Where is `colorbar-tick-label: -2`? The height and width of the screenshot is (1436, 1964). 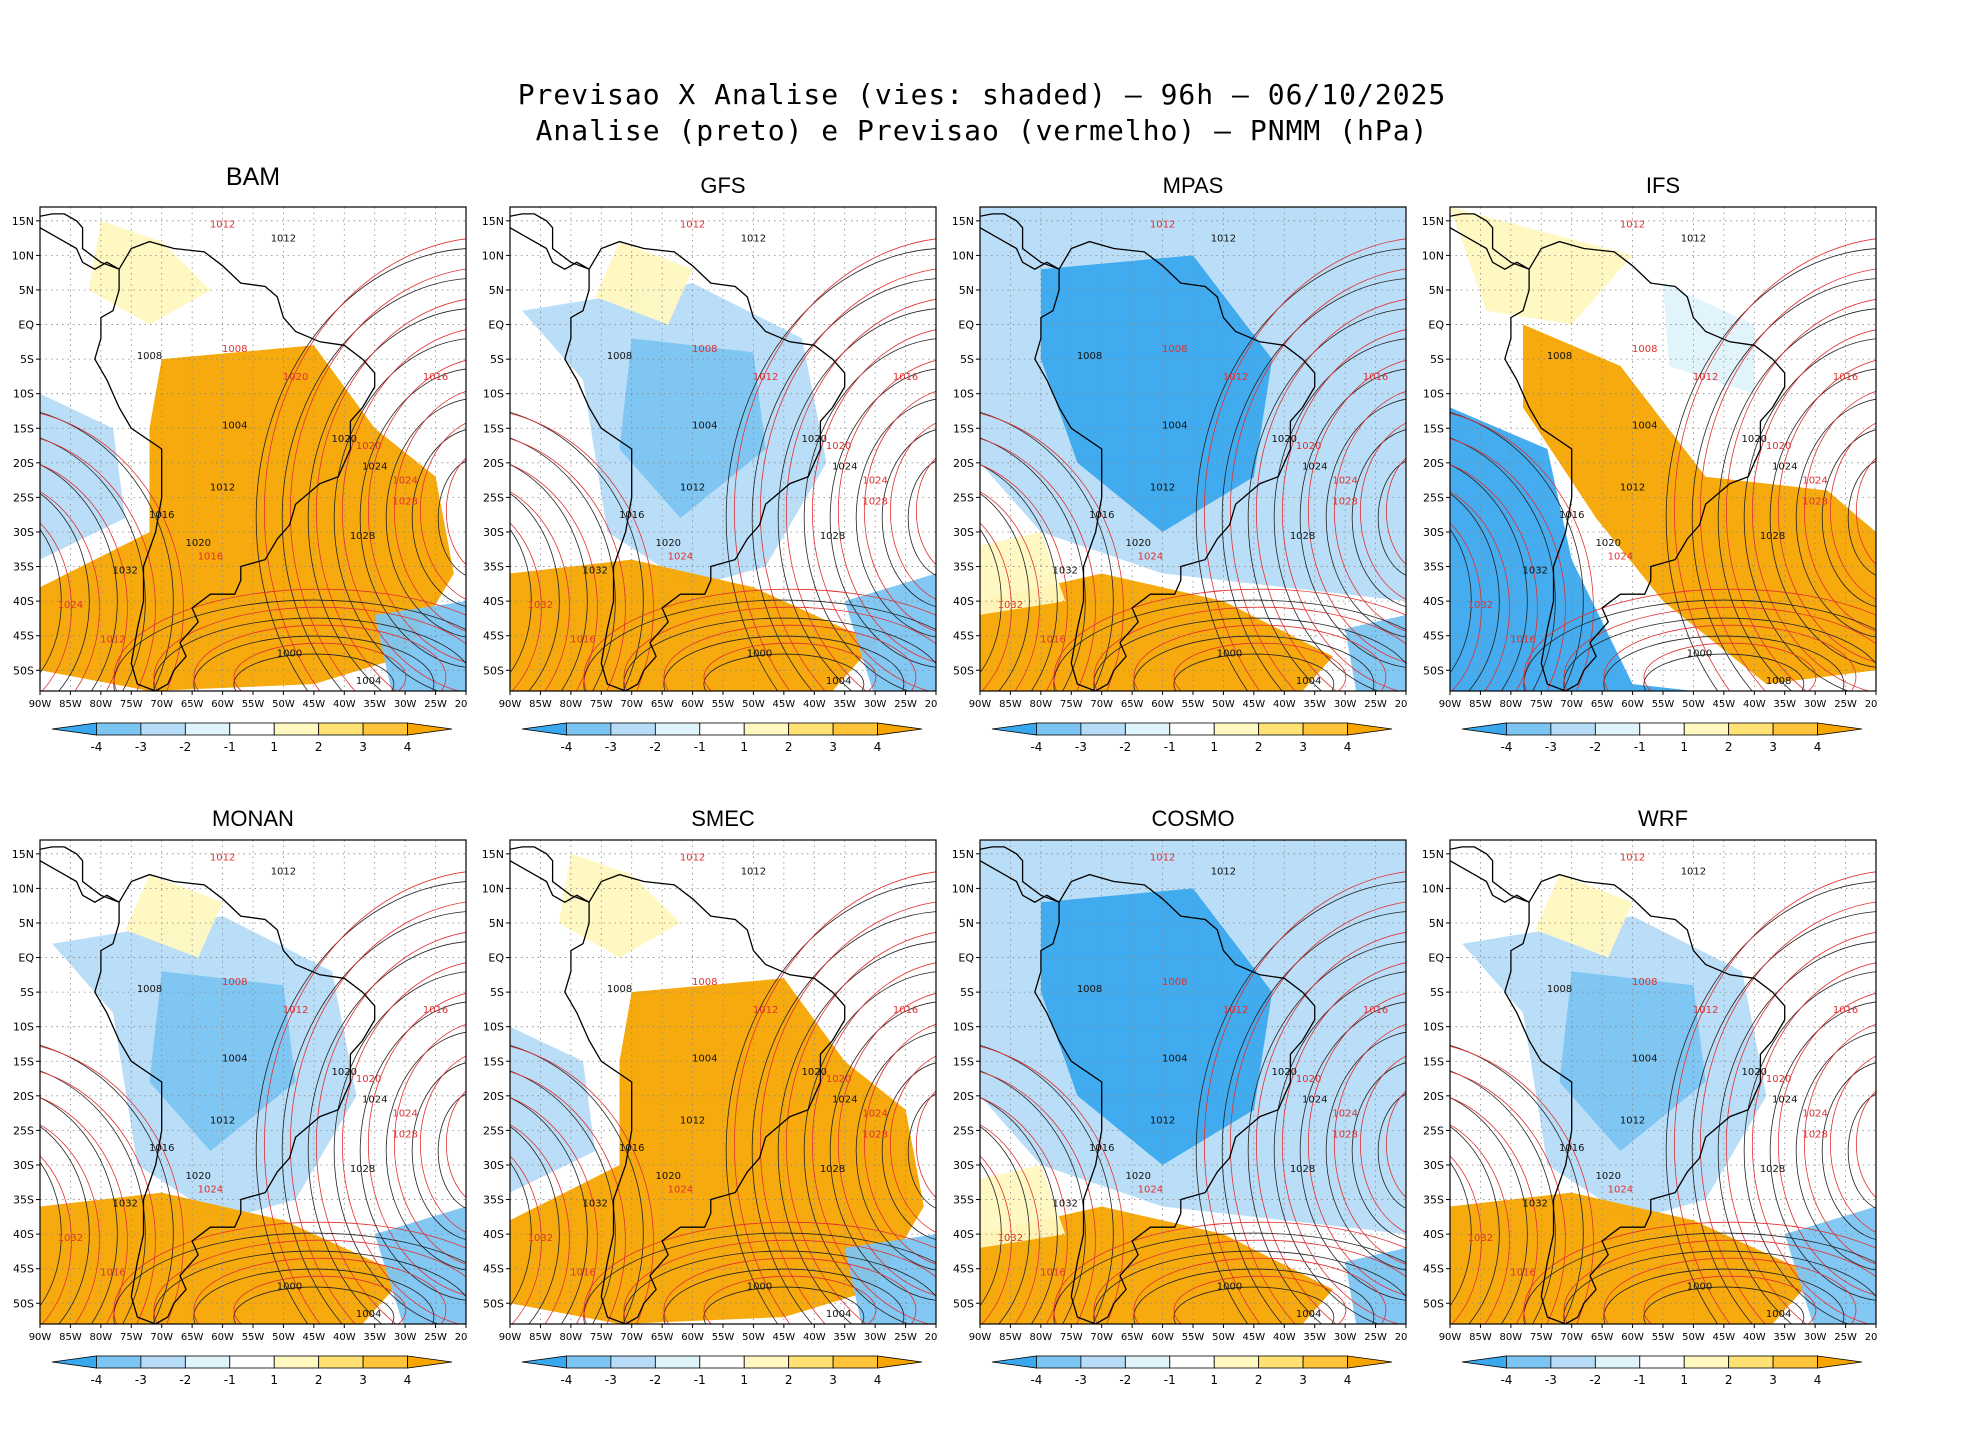 colorbar-tick-label: -2 is located at coordinates (185, 1380).